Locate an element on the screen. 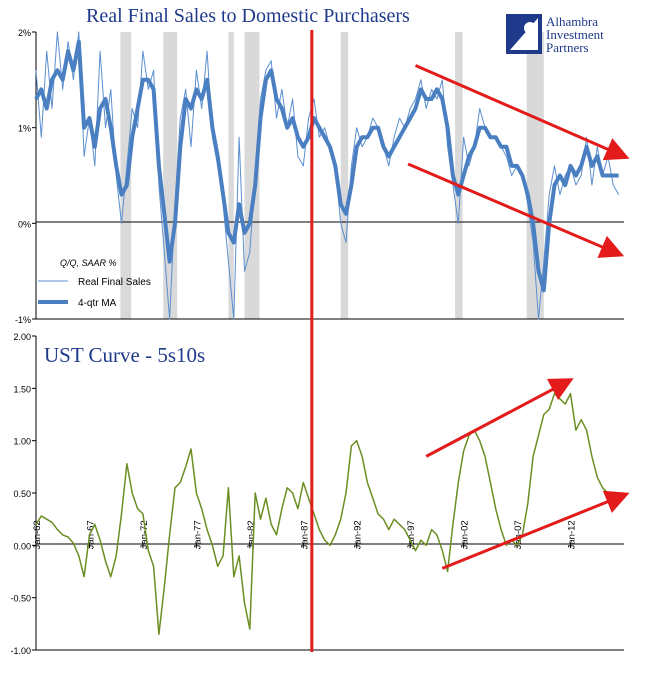  legend-label-4qtr-ma: 4-qtr MA is located at coordinates (97, 303).